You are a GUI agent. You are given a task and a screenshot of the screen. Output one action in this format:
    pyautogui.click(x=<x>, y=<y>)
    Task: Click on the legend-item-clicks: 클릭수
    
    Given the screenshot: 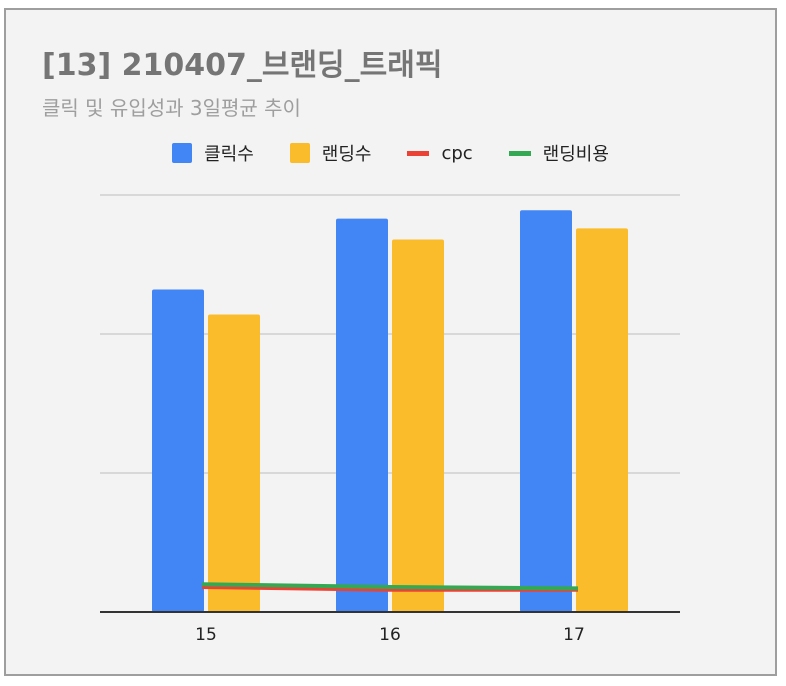 What is the action you would take?
    pyautogui.click(x=213, y=153)
    